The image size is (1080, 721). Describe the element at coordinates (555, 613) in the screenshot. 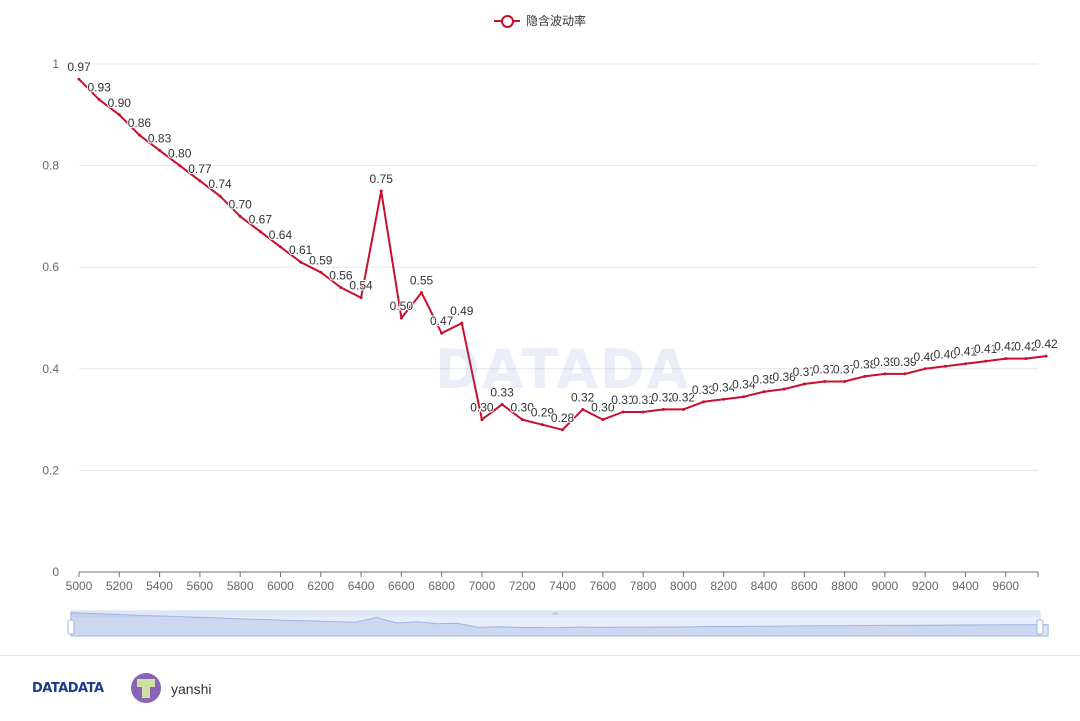

I see `data-zoom-grip-icon` at that location.